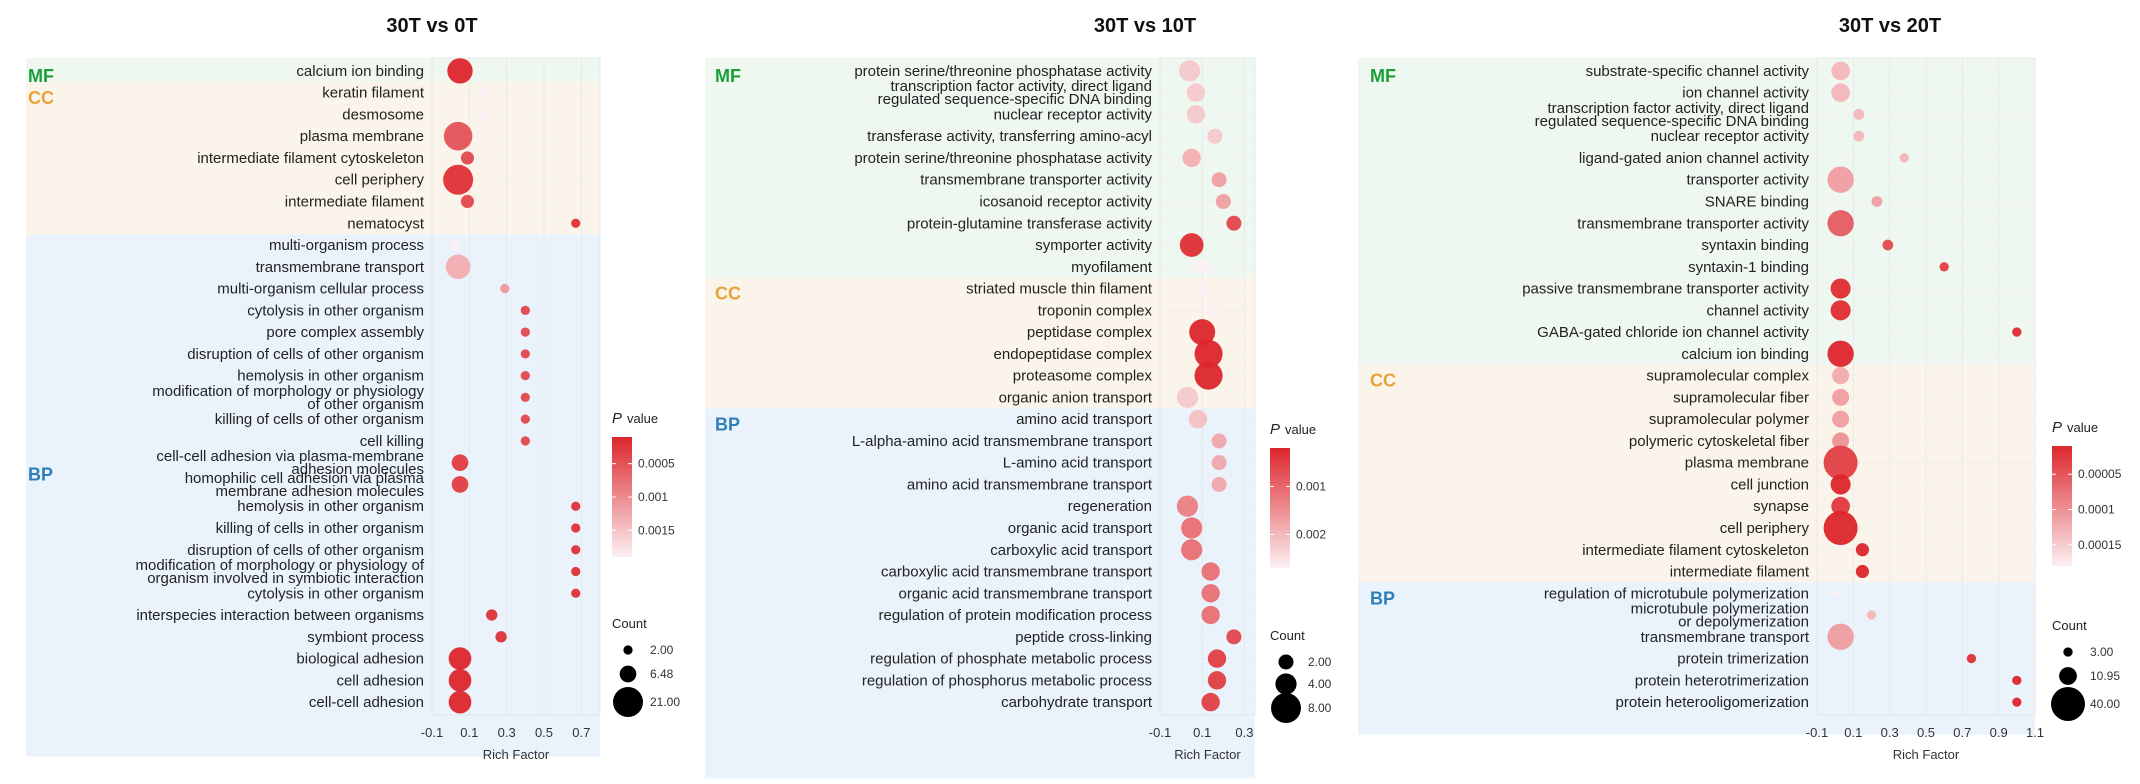  What do you see at coordinates (1999, 732) in the screenshot?
I see `x-tick-label: 0.9` at bounding box center [1999, 732].